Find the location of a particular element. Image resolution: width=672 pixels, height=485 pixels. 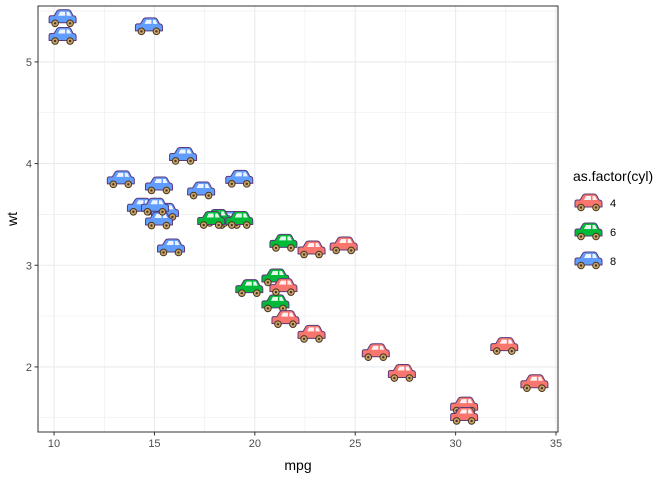

x-axis-title: mpg is located at coordinates (297, 465).